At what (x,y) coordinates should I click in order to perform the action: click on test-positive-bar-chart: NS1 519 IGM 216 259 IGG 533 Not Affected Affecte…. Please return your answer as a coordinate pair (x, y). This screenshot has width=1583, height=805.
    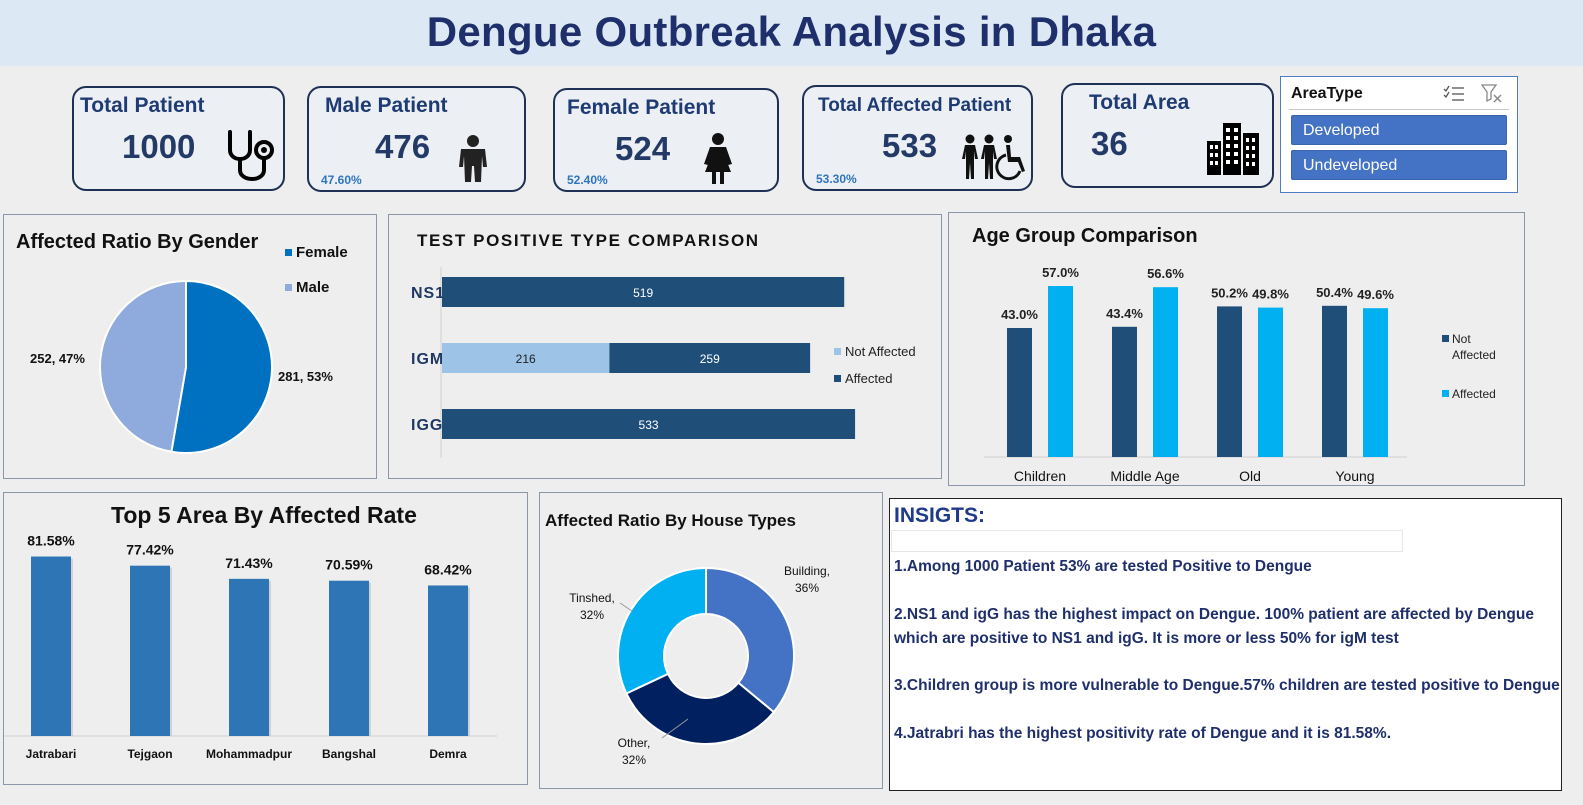
    Looking at the image, I should click on (663, 362).